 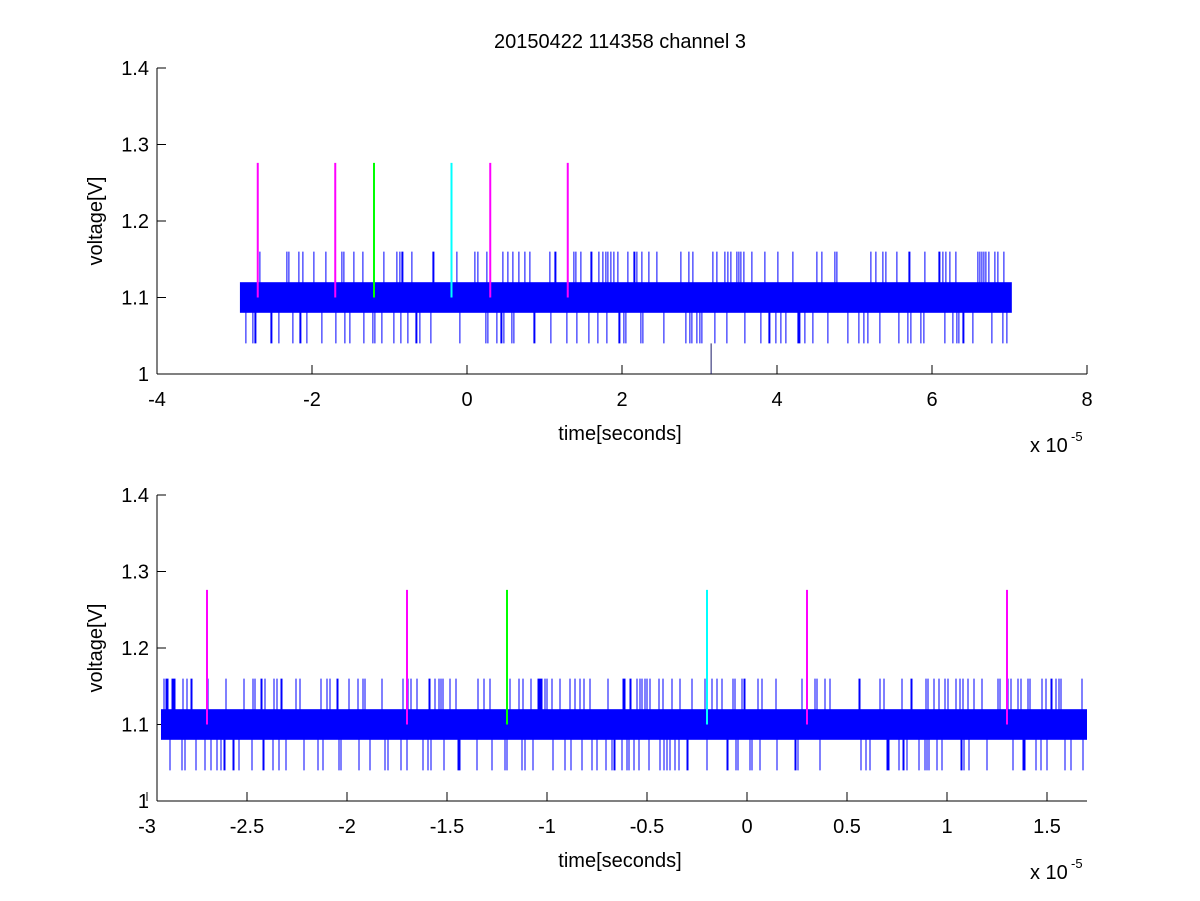 What do you see at coordinates (1047, 827) in the screenshot?
I see `x-tick-label: 1.5` at bounding box center [1047, 827].